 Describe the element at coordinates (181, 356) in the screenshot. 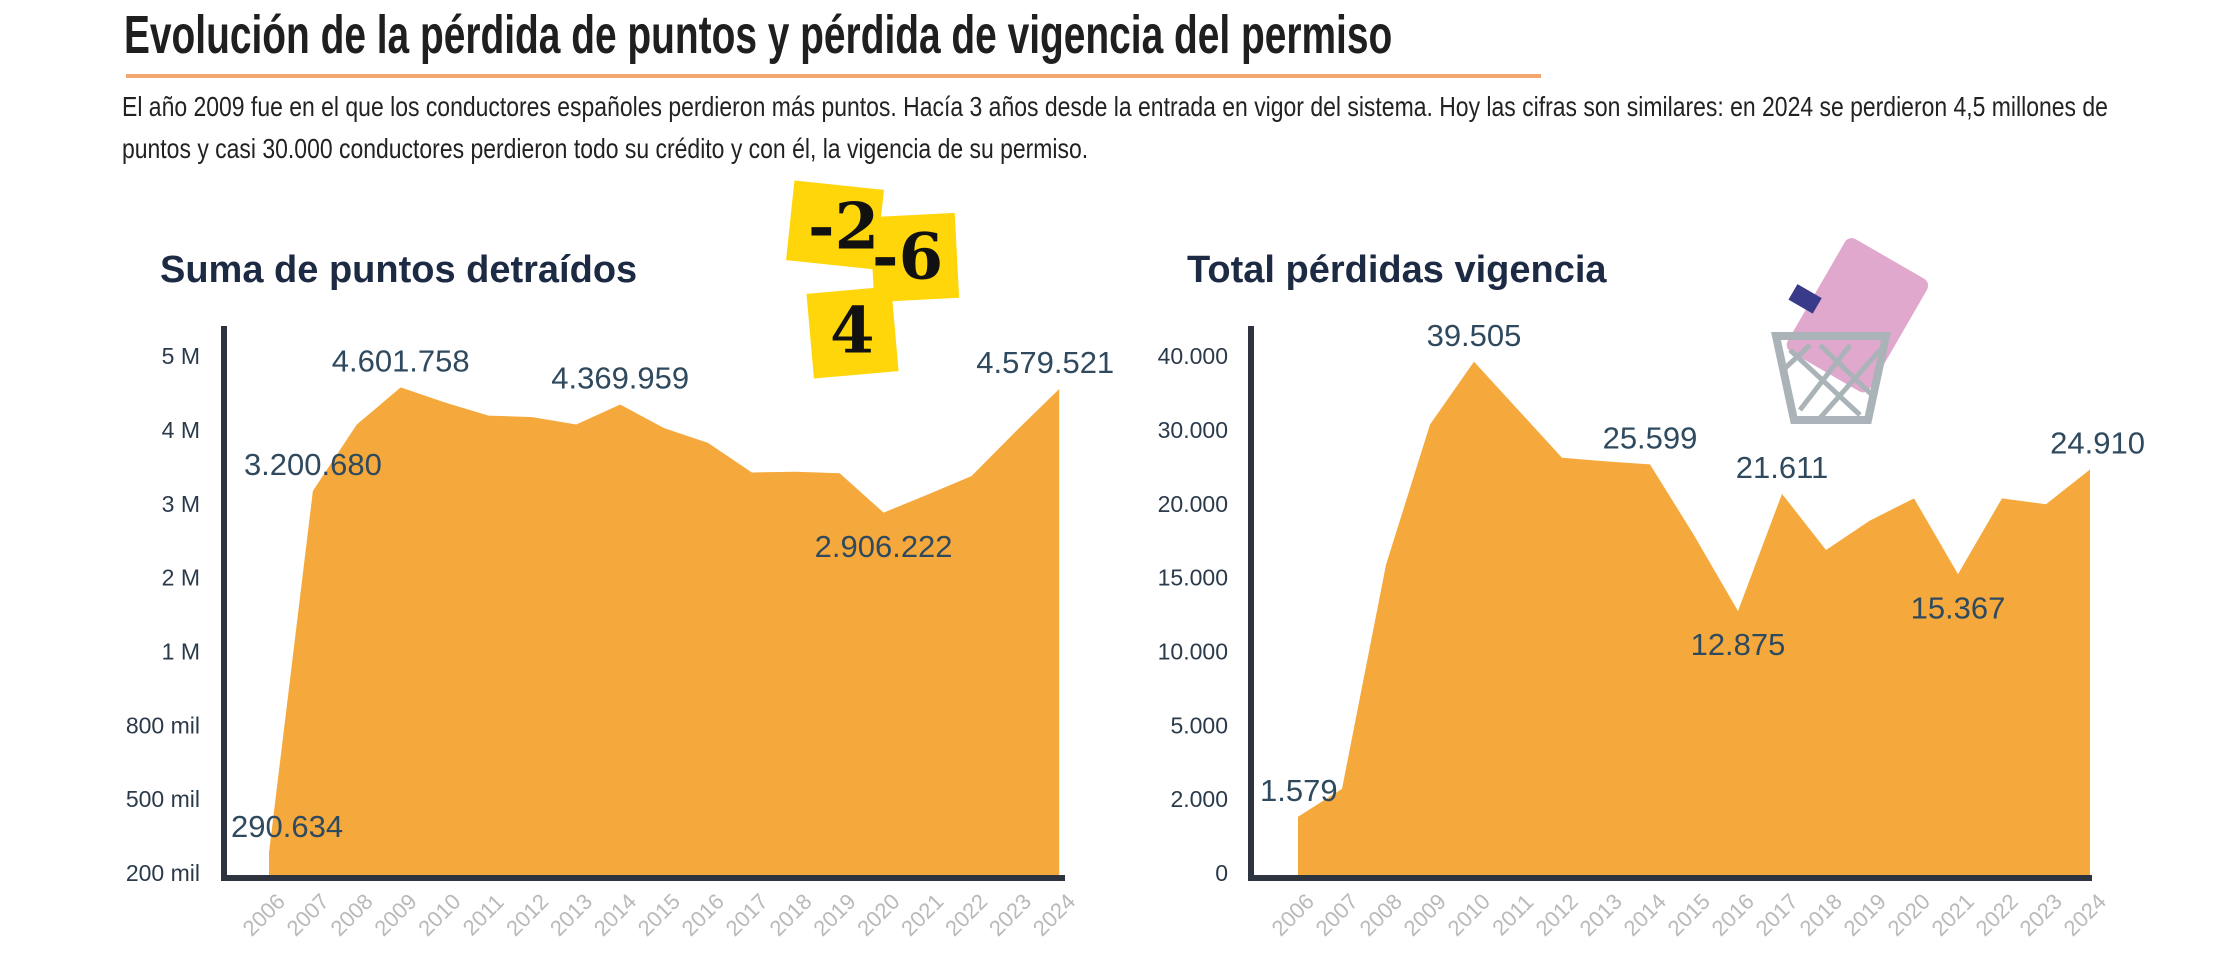

I see `y-tick-label: 5 M` at that location.